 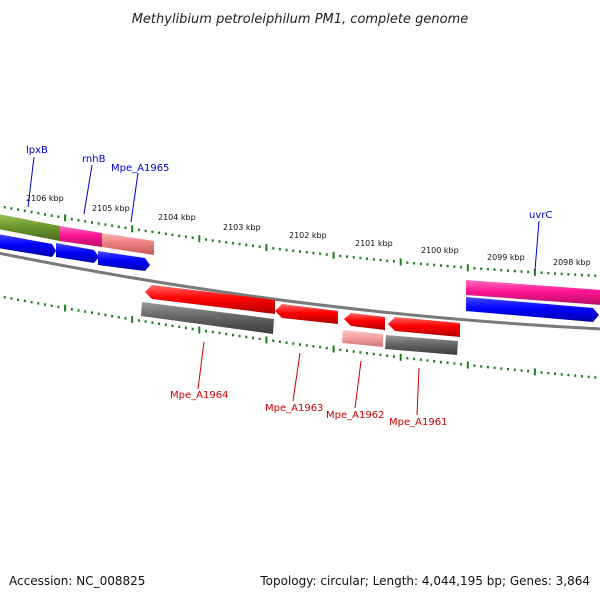 What do you see at coordinates (242, 227) in the screenshot?
I see `kbp-label-2103: 2103 kbp` at bounding box center [242, 227].